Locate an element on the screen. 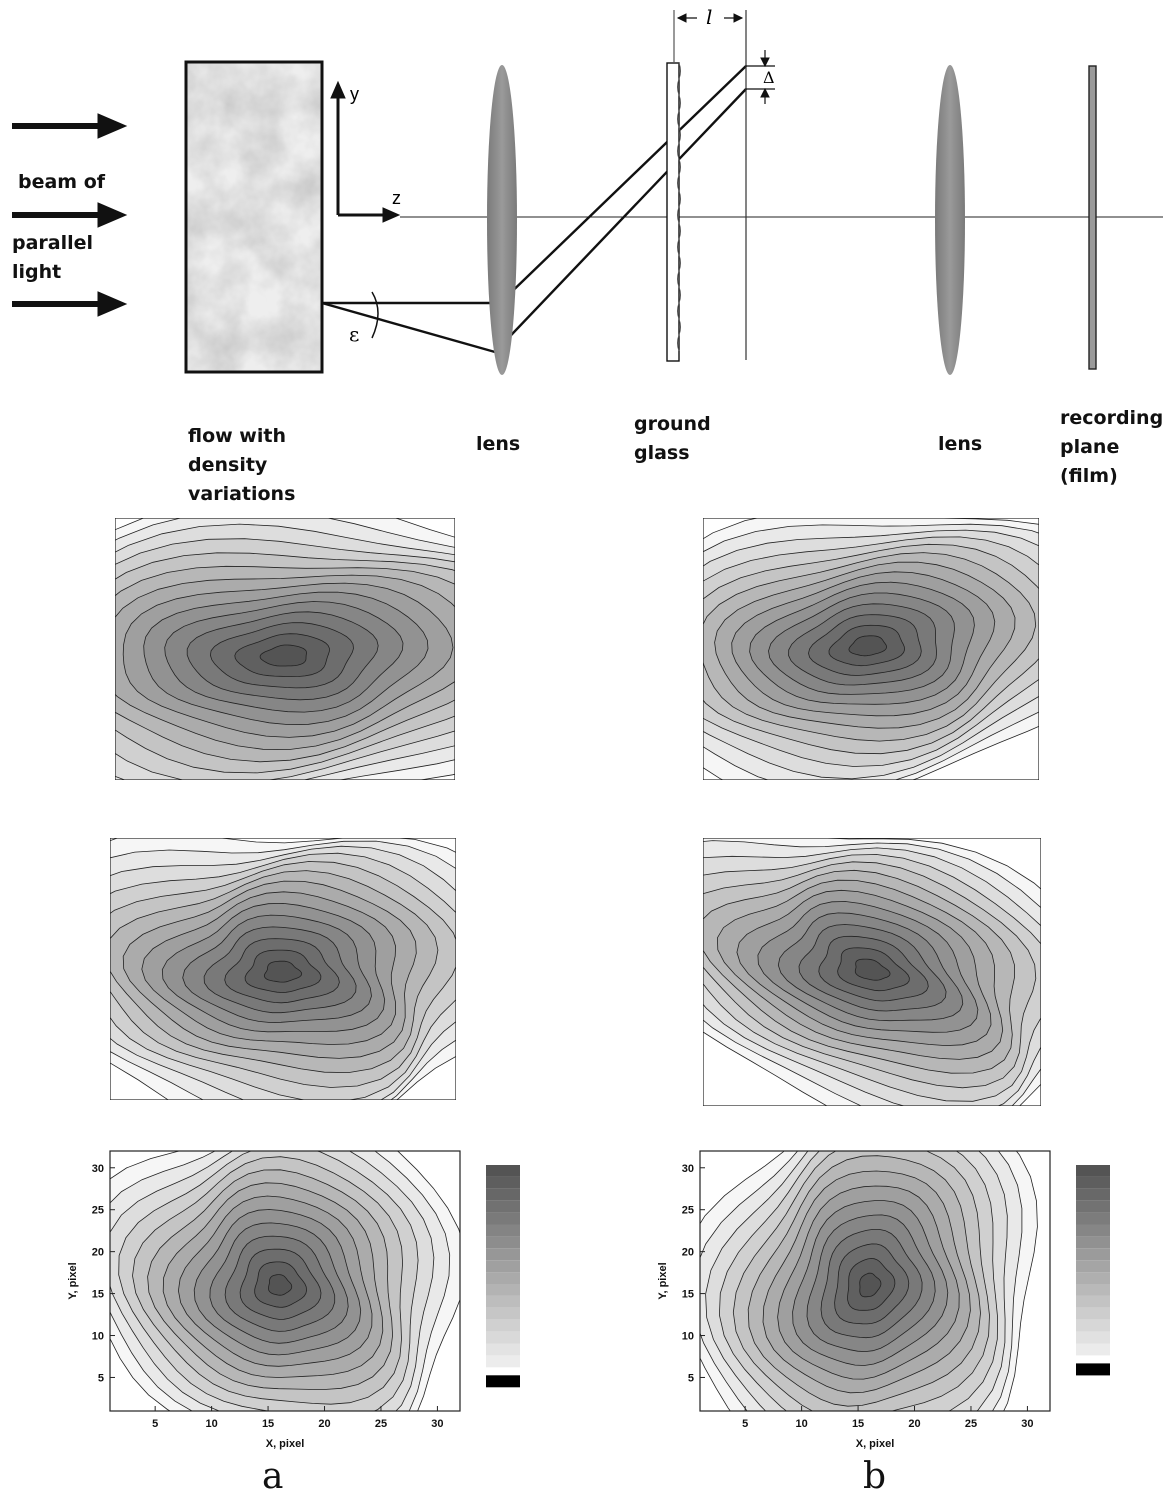 This screenshot has width=1172, height=1508. contour-a-top-contours is located at coordinates (285, 649).